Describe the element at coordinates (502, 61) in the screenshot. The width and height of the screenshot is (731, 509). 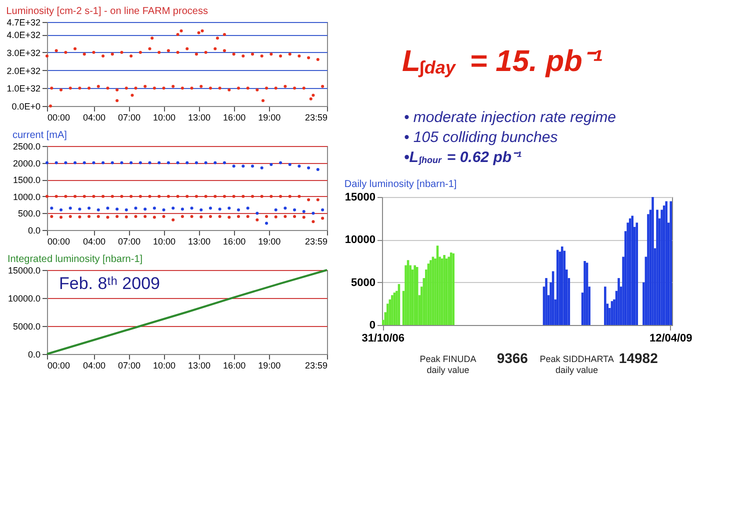
I see `text: L∫day = 15. pb⁻¹` at that location.